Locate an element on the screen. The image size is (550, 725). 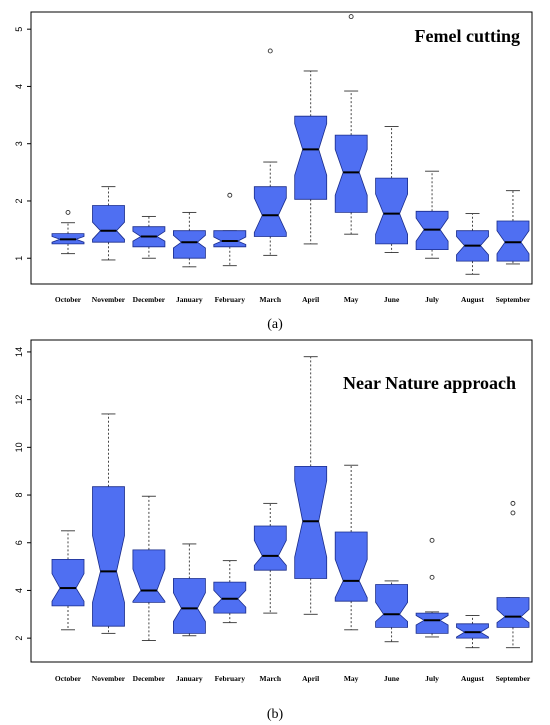
x-tick-label-b-november: November is located at coordinates (109, 678).